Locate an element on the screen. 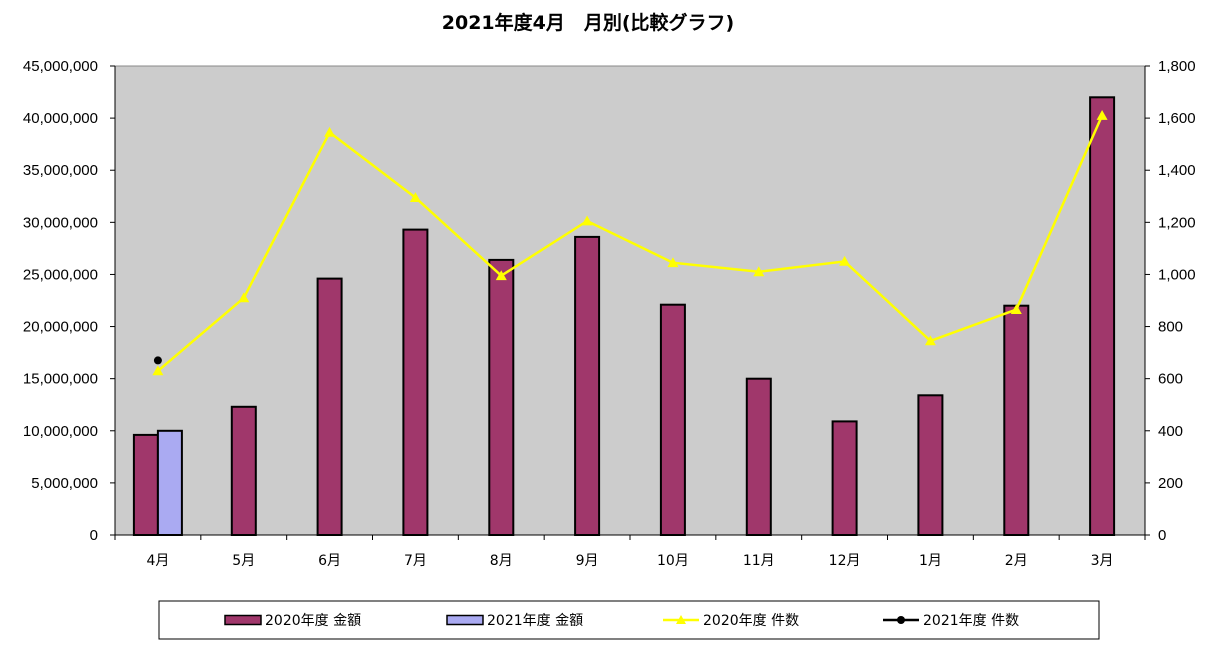 The width and height of the screenshot is (1210, 655). legend-label-1: 2020年度 金額 is located at coordinates (313, 621).